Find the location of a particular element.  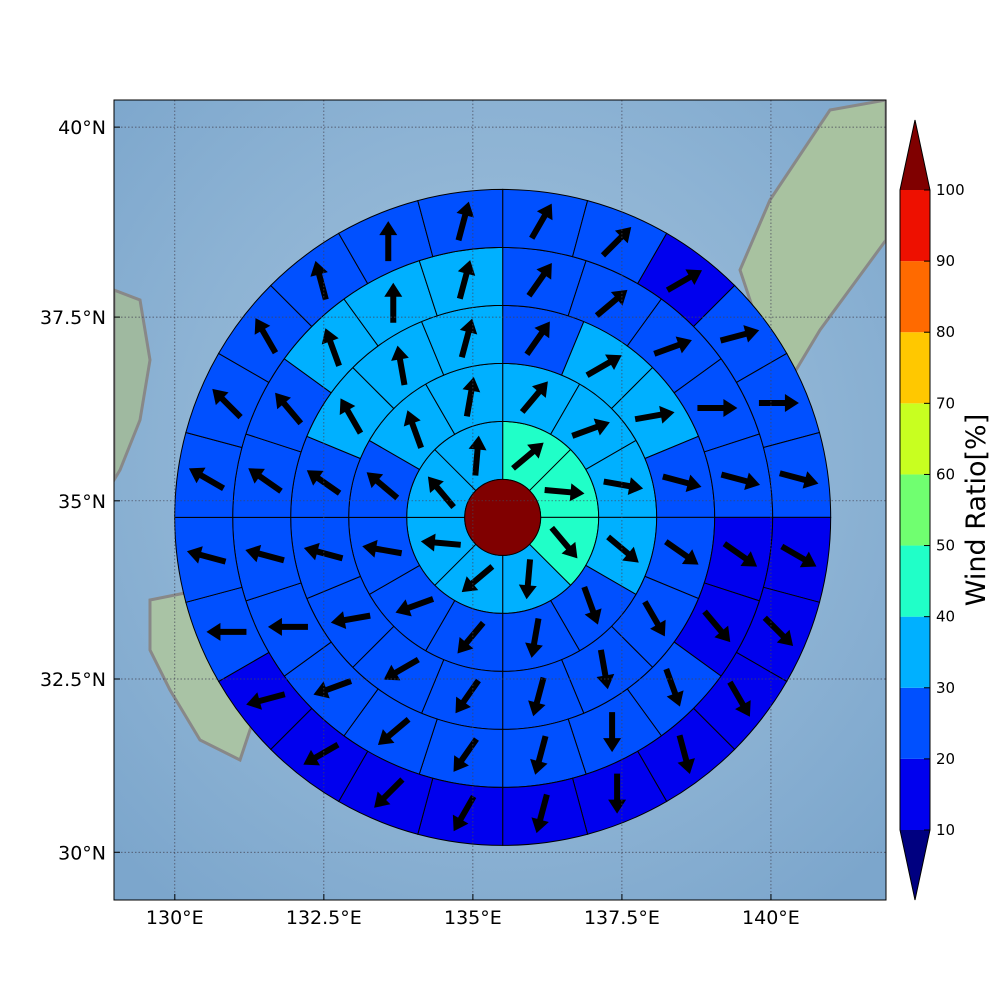

x-tick-label: 137.5°E is located at coordinates (622, 918).